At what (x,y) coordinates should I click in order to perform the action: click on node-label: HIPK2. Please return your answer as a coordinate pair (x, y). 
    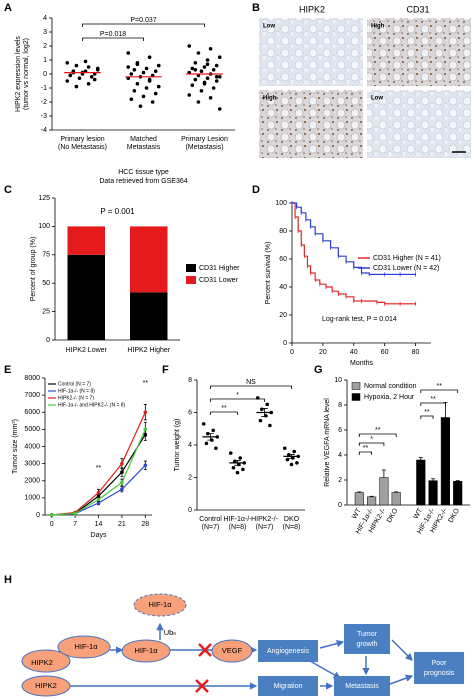
    Looking at the image, I should click on (42, 662).